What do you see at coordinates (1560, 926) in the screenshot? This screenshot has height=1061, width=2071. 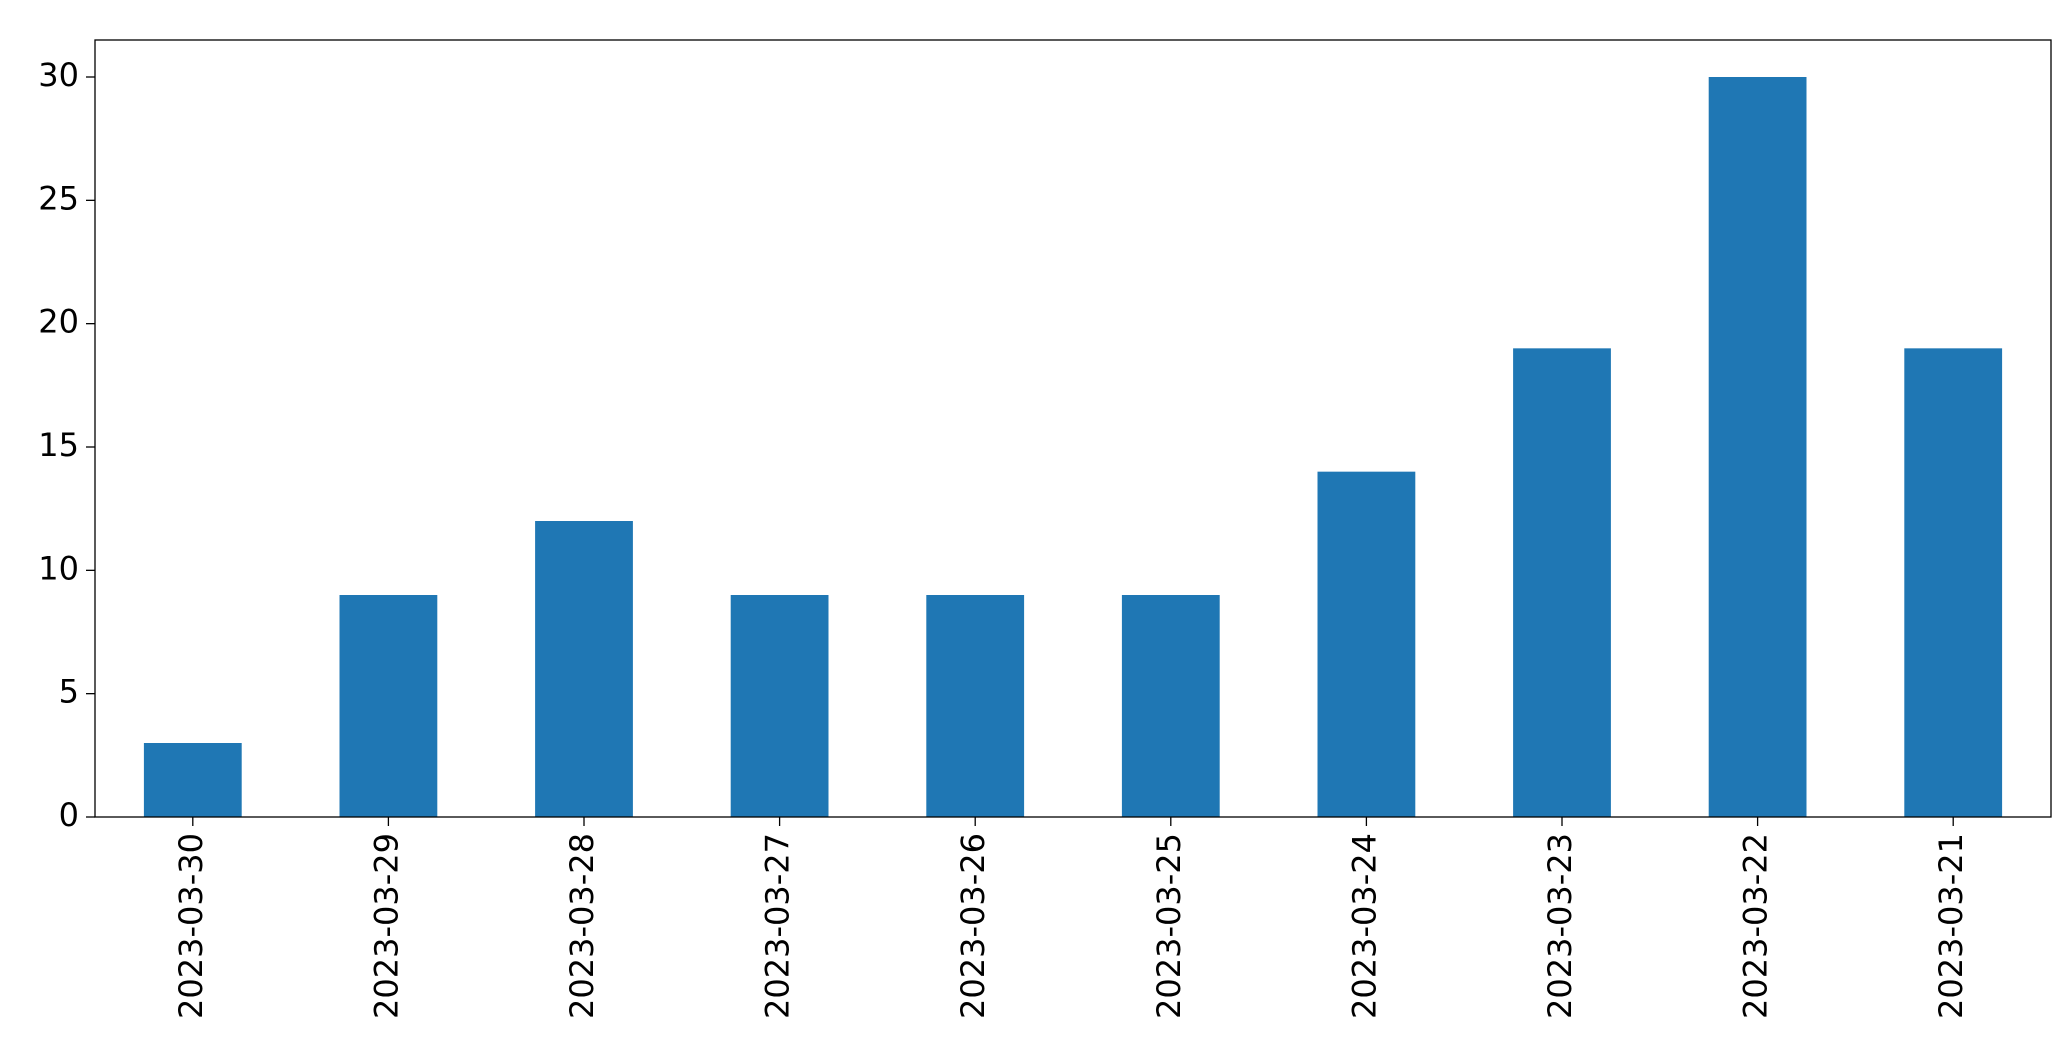 I see `x-tick-label: 2023-03-23` at bounding box center [1560, 926].